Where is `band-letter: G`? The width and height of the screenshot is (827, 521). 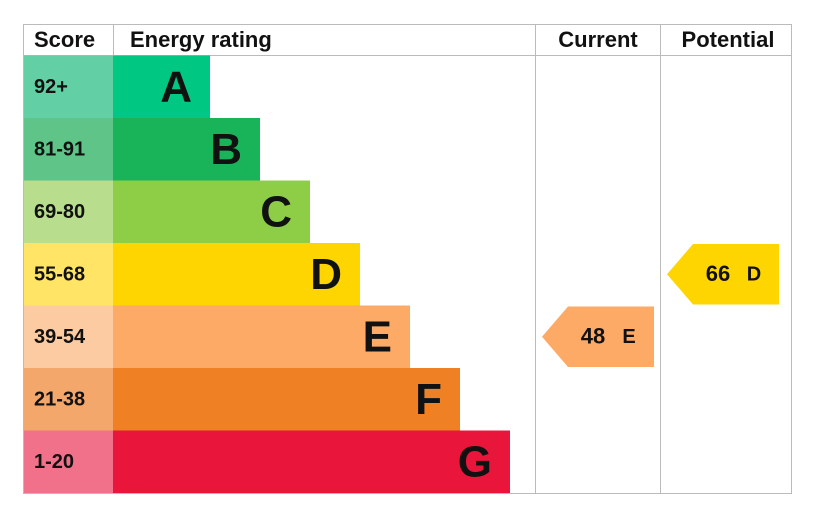
band-letter: G is located at coordinates (475, 461).